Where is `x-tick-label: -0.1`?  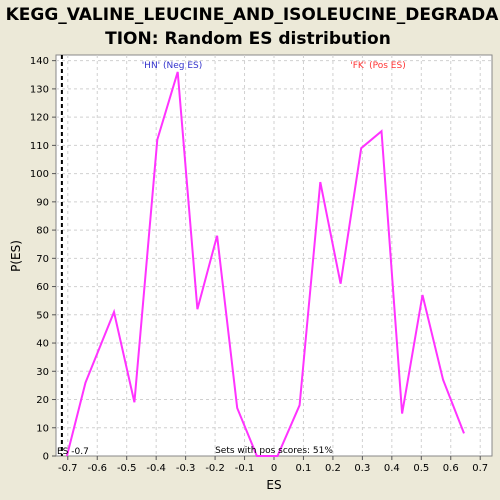
x-tick-label: -0.1 is located at coordinates (245, 468).